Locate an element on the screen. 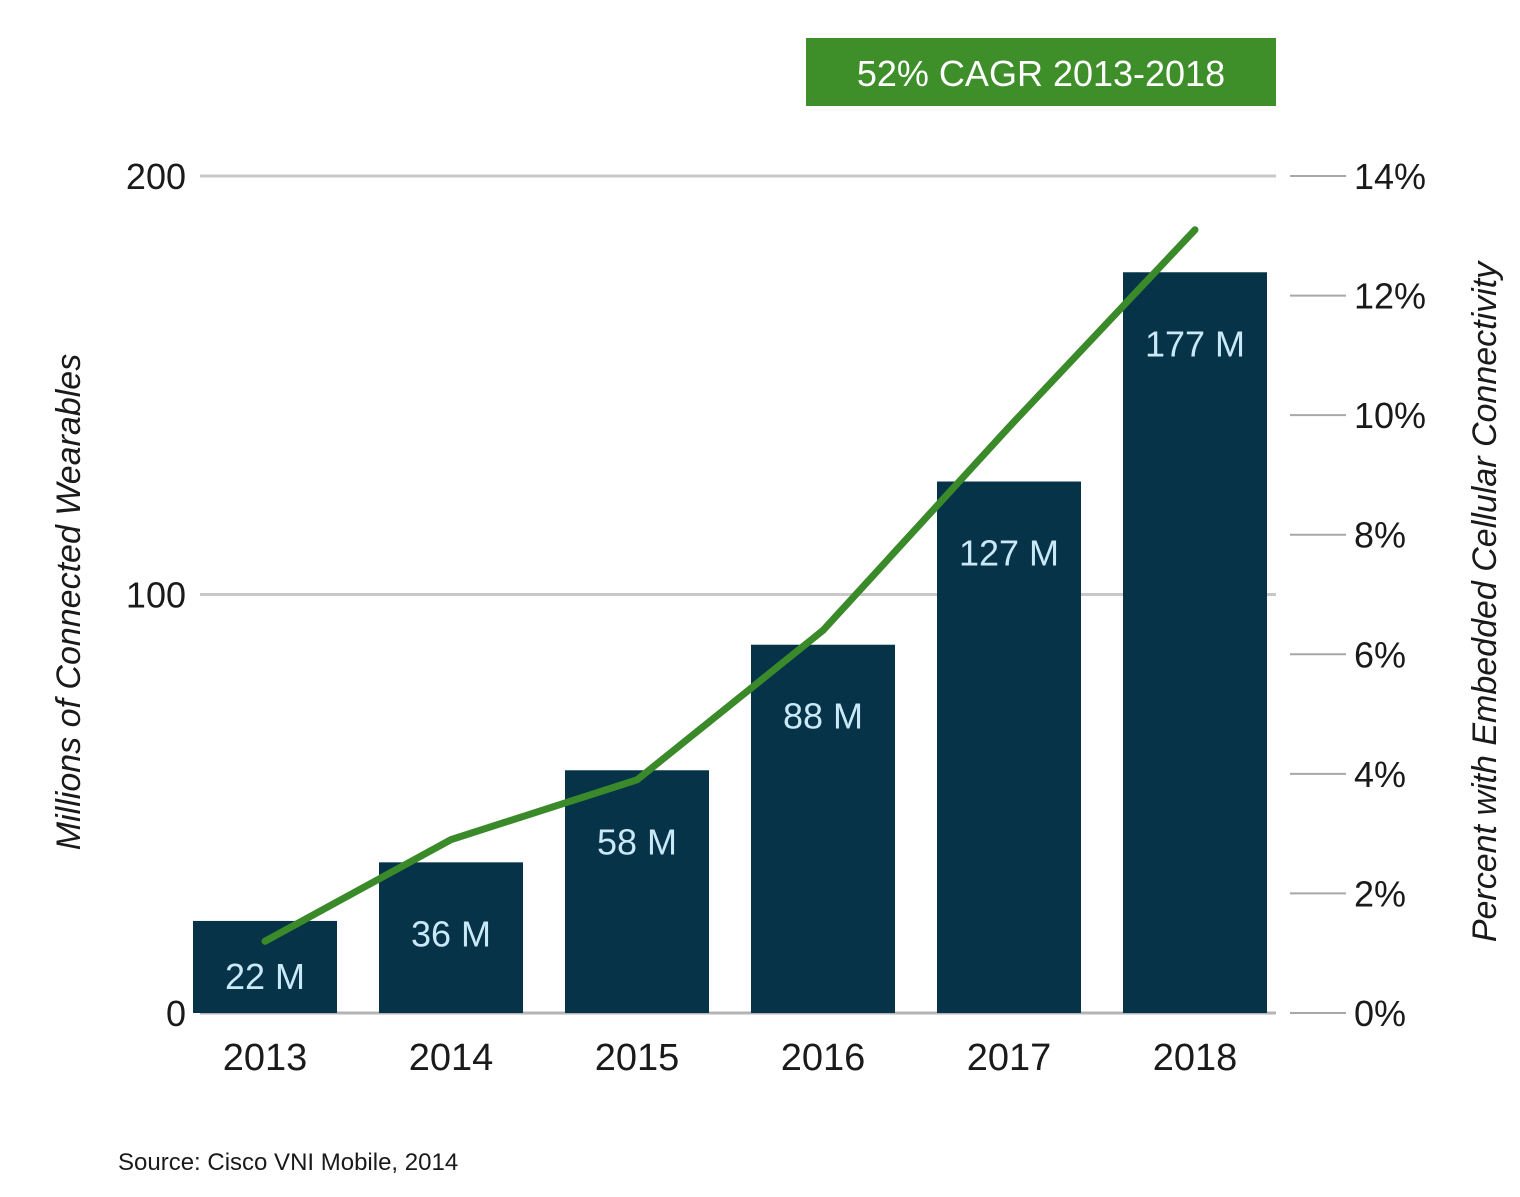  bar-2017 is located at coordinates (1009, 747).